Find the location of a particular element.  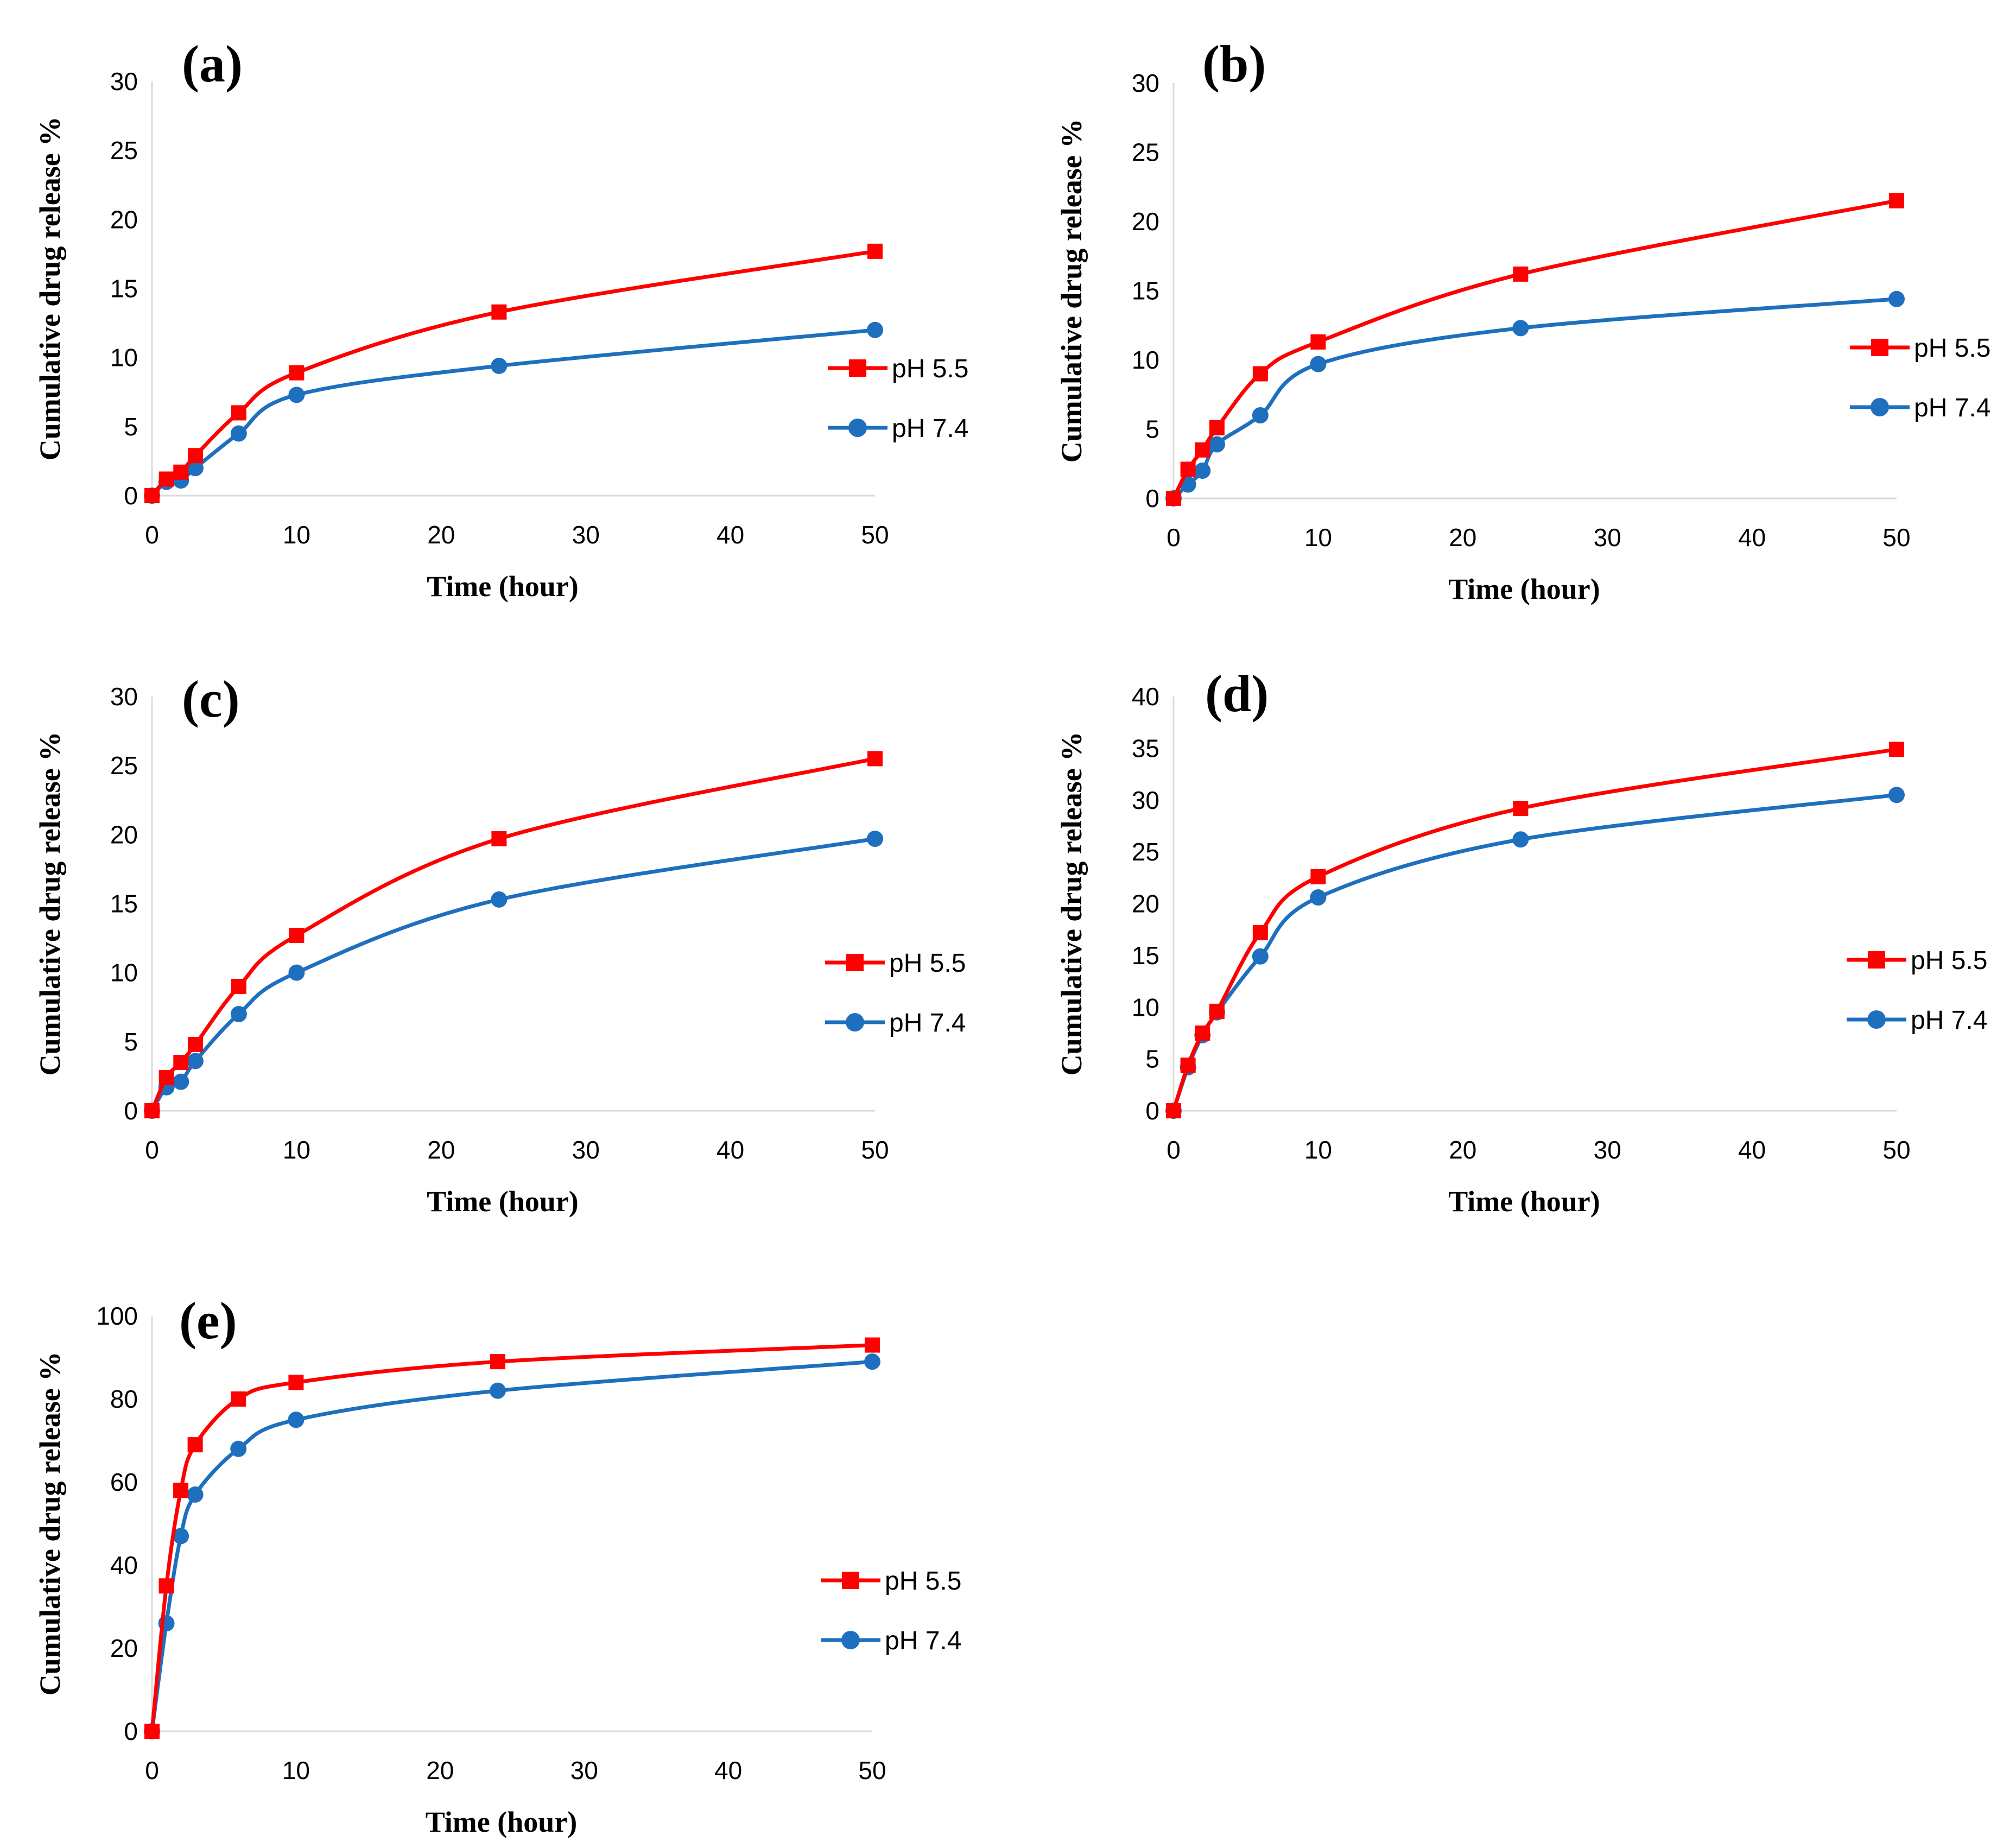

x-tick-label: 40 is located at coordinates (730, 535).